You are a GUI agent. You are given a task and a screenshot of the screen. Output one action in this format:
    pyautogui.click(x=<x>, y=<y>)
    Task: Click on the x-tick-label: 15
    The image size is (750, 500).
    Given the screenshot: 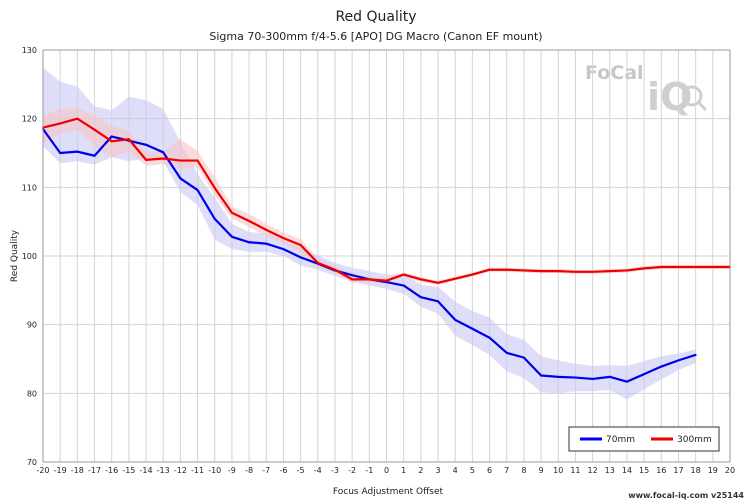 What is the action you would take?
    pyautogui.click(x=644, y=470)
    